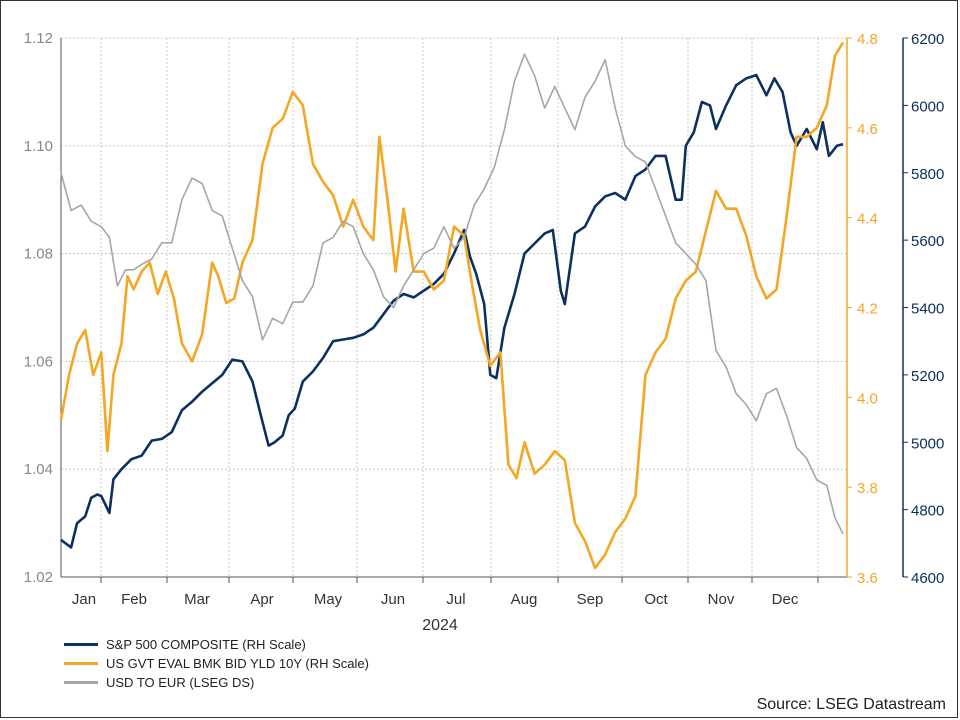 This screenshot has height=720, width=960. What do you see at coordinates (206, 644) in the screenshot?
I see `legend-label-sp500: S&P 500 COMPOSITE (RH Scale)` at bounding box center [206, 644].